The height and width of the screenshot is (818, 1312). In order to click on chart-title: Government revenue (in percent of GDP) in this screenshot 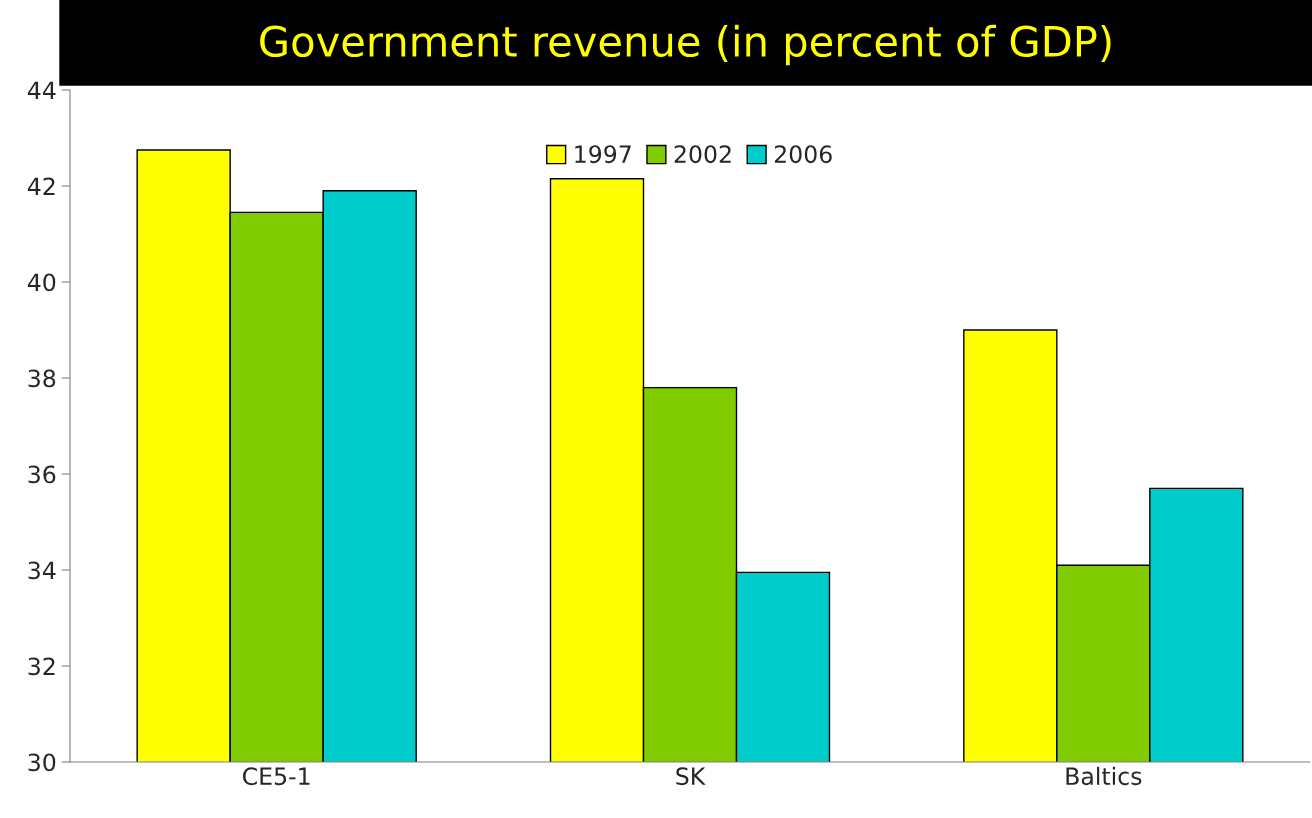, I will do `click(685, 45)`.